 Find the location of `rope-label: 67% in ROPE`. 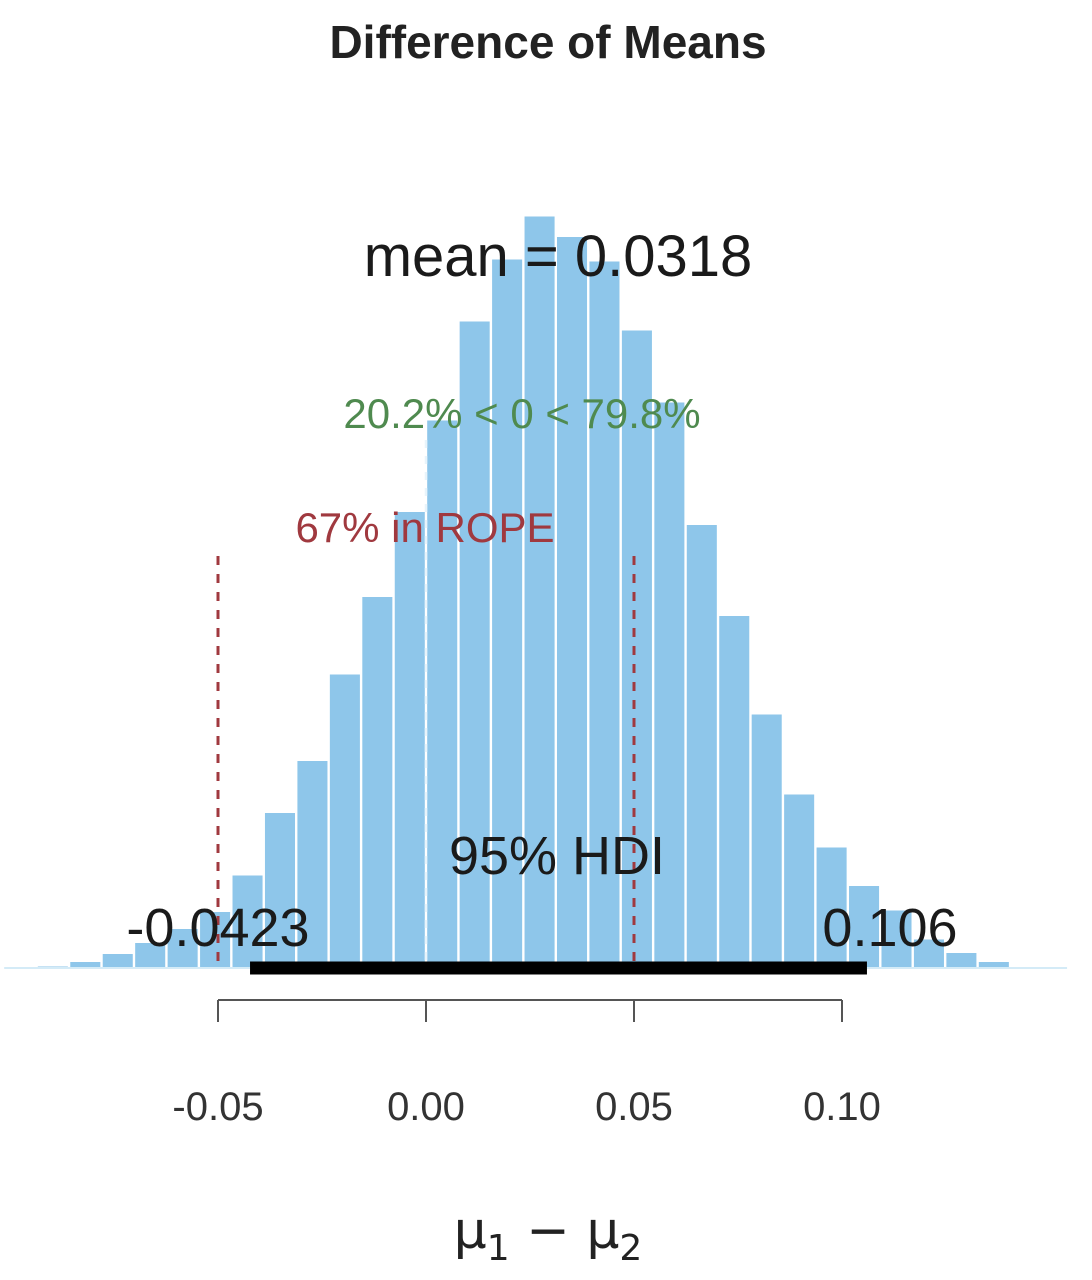

rope-label: 67% in ROPE is located at coordinates (424, 527).